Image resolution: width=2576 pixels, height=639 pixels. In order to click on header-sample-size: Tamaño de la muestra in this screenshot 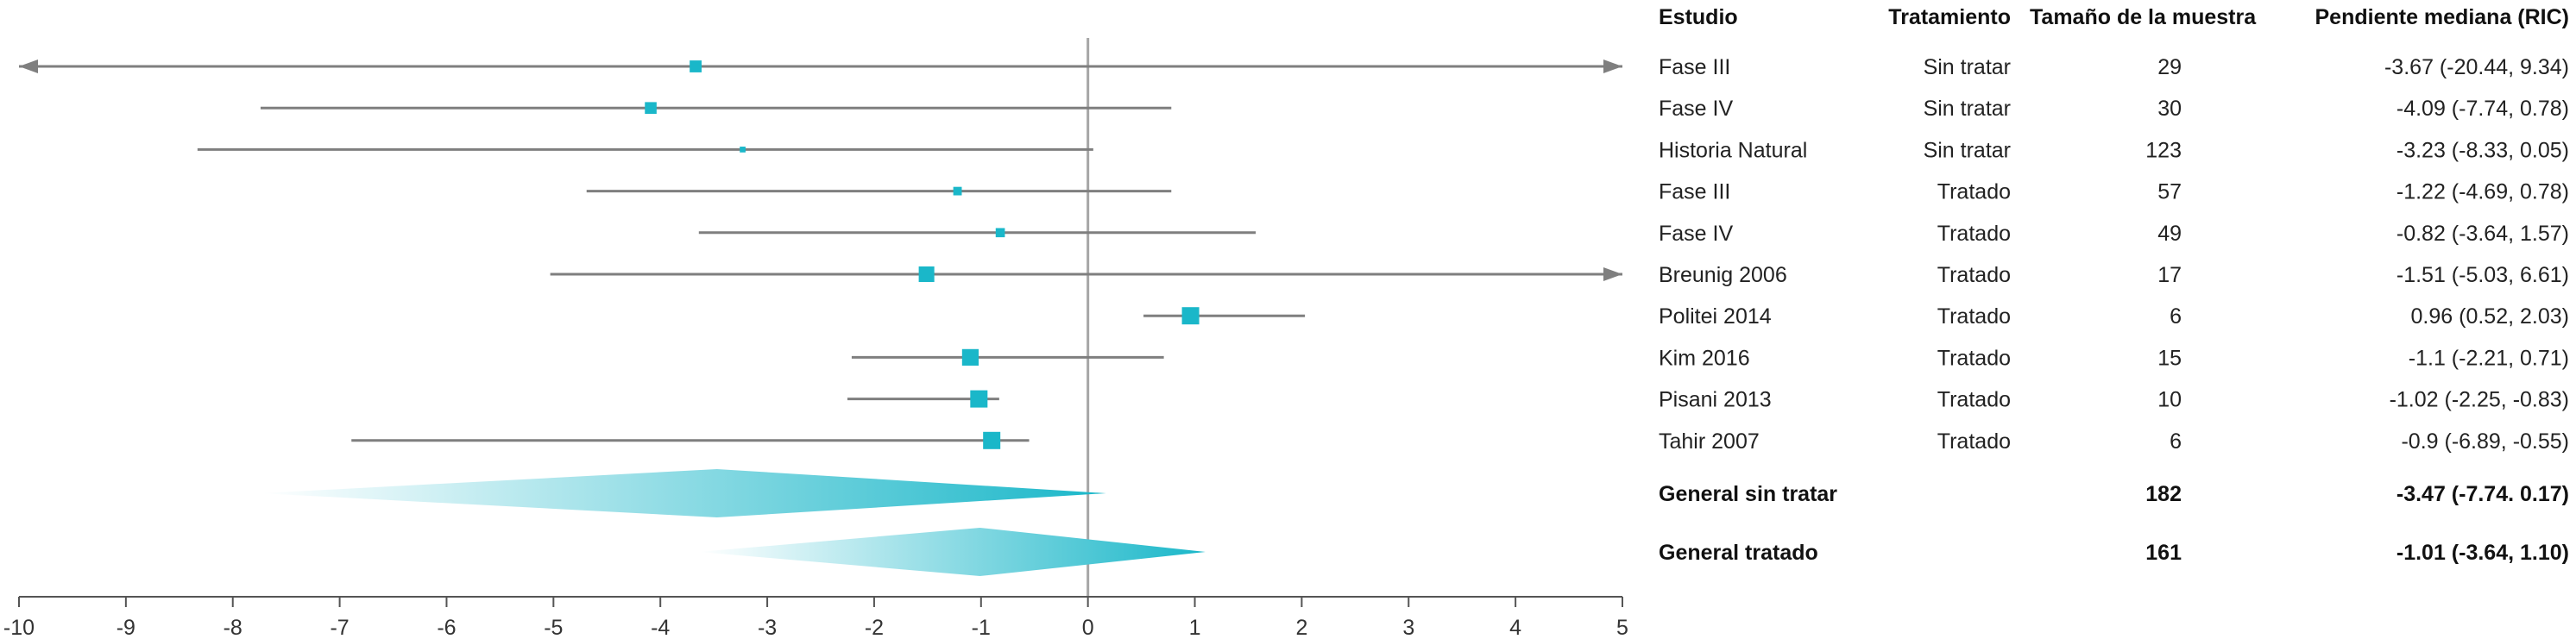, I will do `click(2144, 17)`.